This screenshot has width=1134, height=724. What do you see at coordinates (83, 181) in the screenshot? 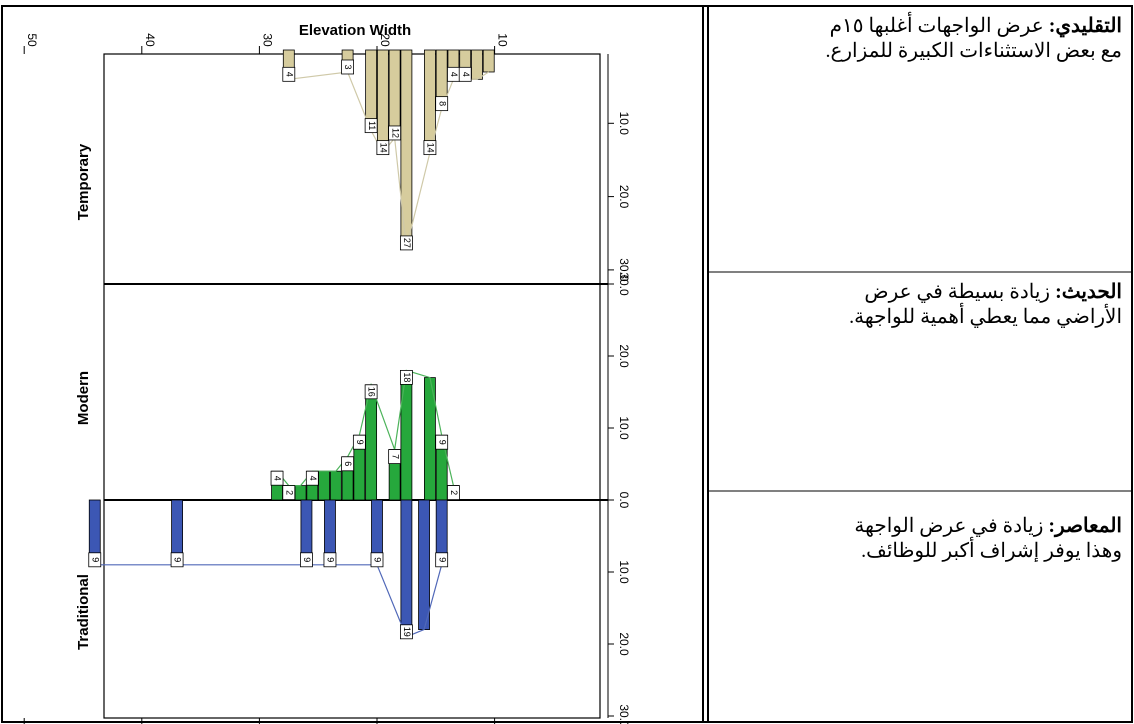
I see `panel-label: Temporary` at bounding box center [83, 181].